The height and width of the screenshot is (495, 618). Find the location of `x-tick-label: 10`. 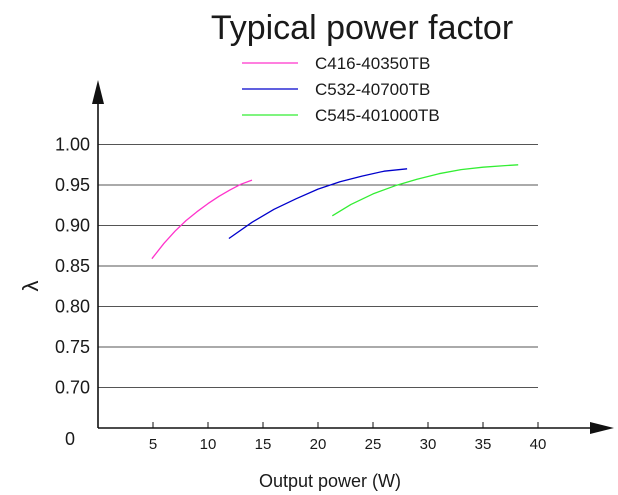

x-tick-label: 10 is located at coordinates (208, 444).